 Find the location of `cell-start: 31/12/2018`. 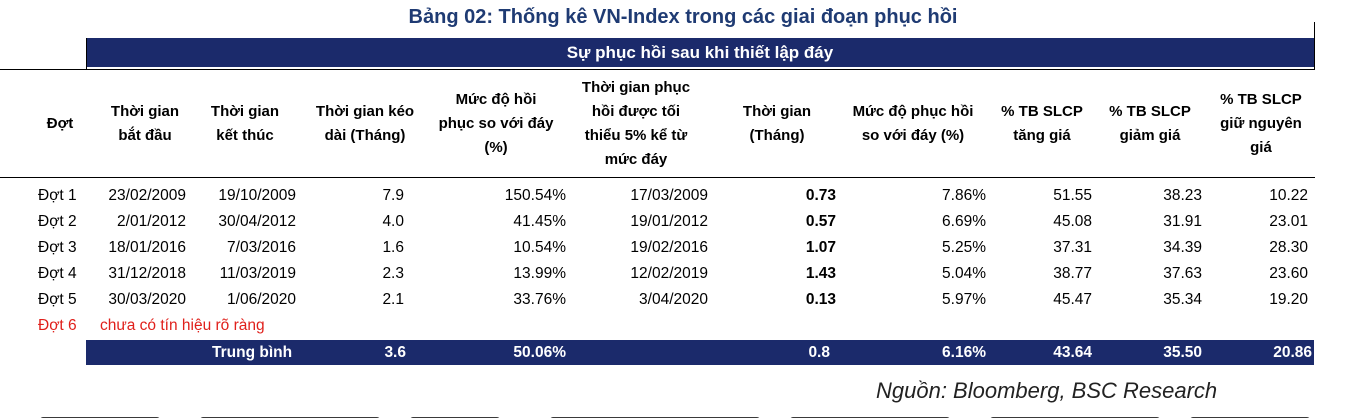

cell-start: 31/12/2018 is located at coordinates (147, 273).